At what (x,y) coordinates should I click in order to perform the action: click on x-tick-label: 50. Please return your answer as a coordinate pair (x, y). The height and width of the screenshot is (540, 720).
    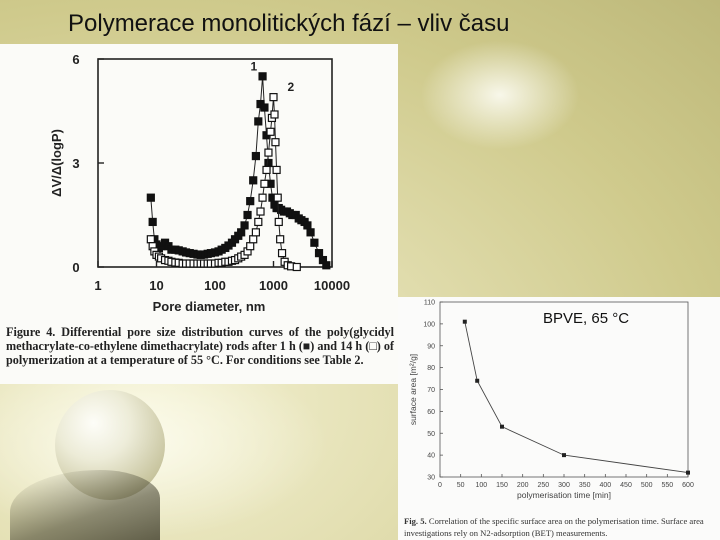
    Looking at the image, I should click on (461, 485).